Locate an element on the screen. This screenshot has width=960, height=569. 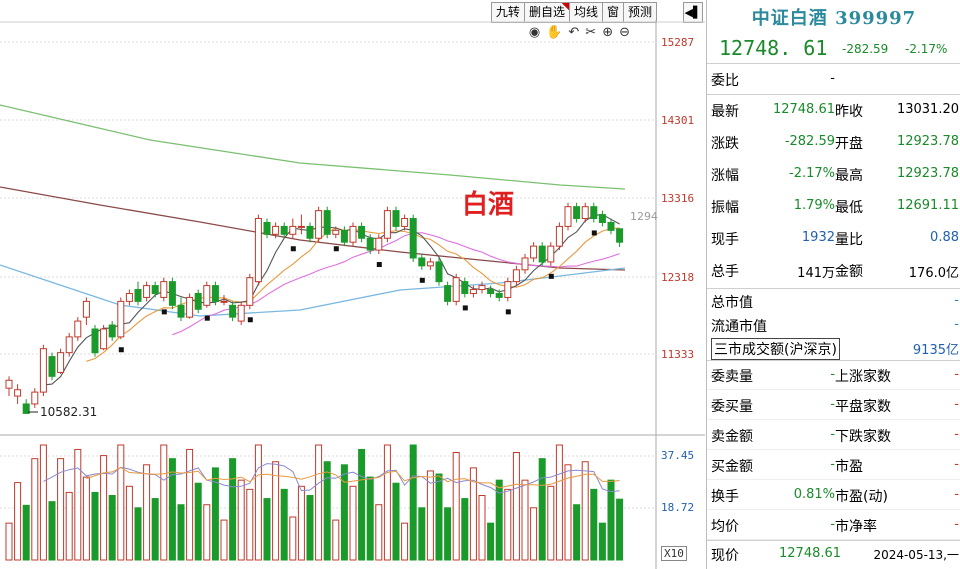
collapse-panel-button: ◀▌ is located at coordinates (693, 12).